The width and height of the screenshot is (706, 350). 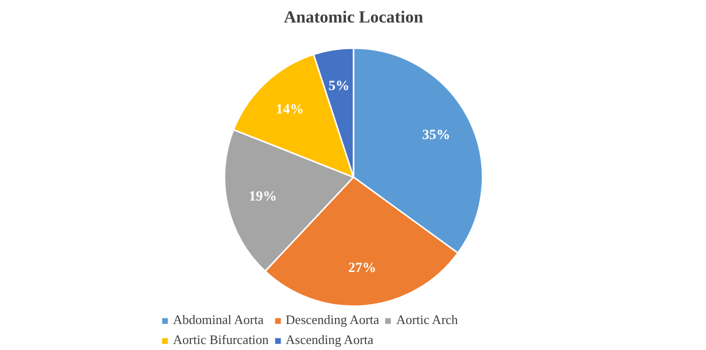 I want to click on legend-label: Abdominal Aorta, so click(x=218, y=320).